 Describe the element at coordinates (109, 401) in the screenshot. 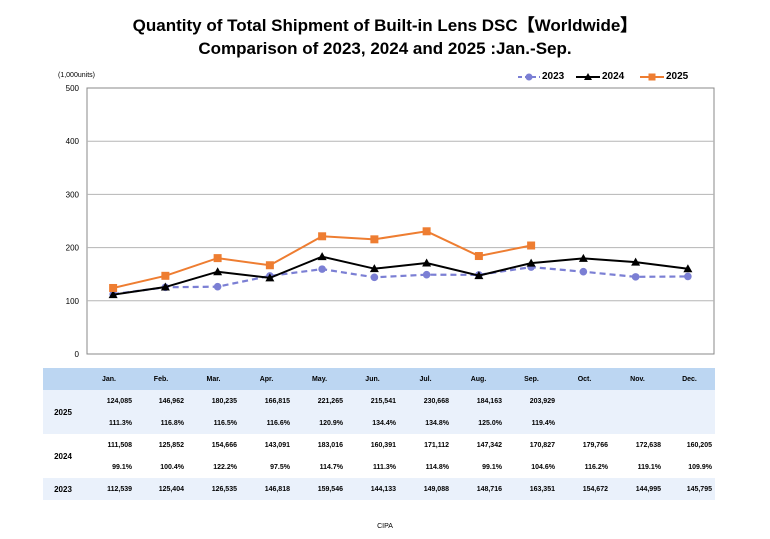

I see `table-cell-value: 124,085` at that location.